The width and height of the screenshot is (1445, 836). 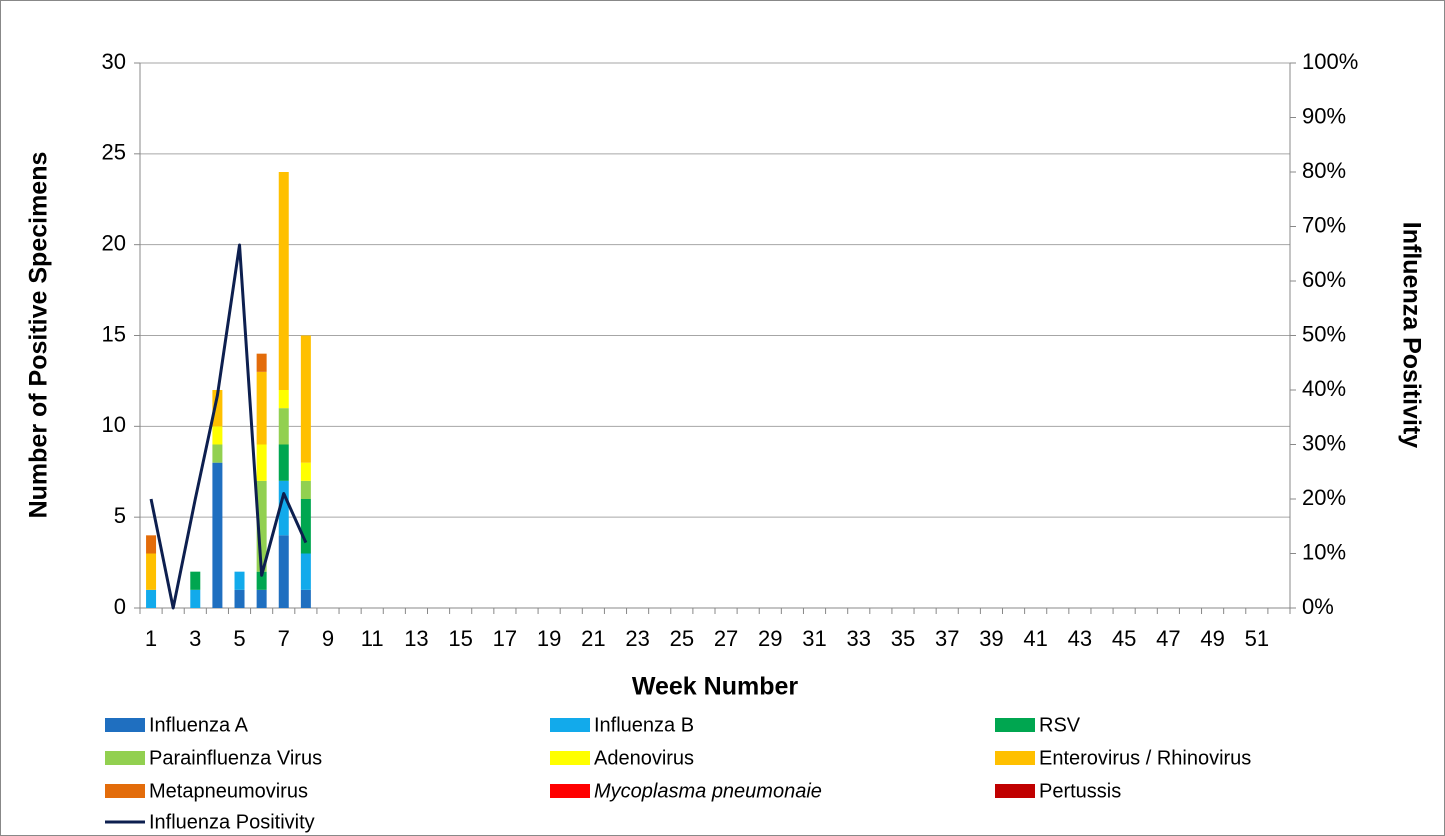 What do you see at coordinates (232, 822) in the screenshot?
I see `legend-label: Influenza Positivity` at bounding box center [232, 822].